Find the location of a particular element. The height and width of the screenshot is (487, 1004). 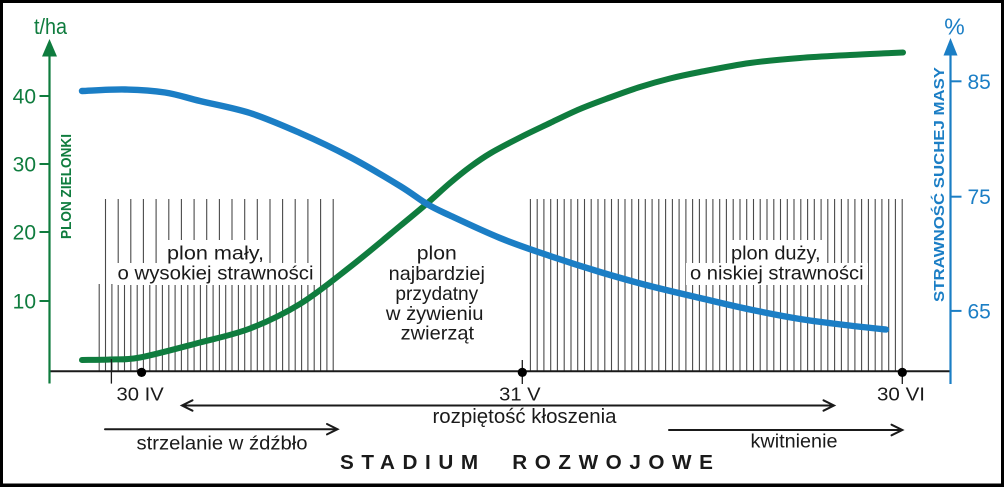

svg-text: 31 V is located at coordinates (520, 394).